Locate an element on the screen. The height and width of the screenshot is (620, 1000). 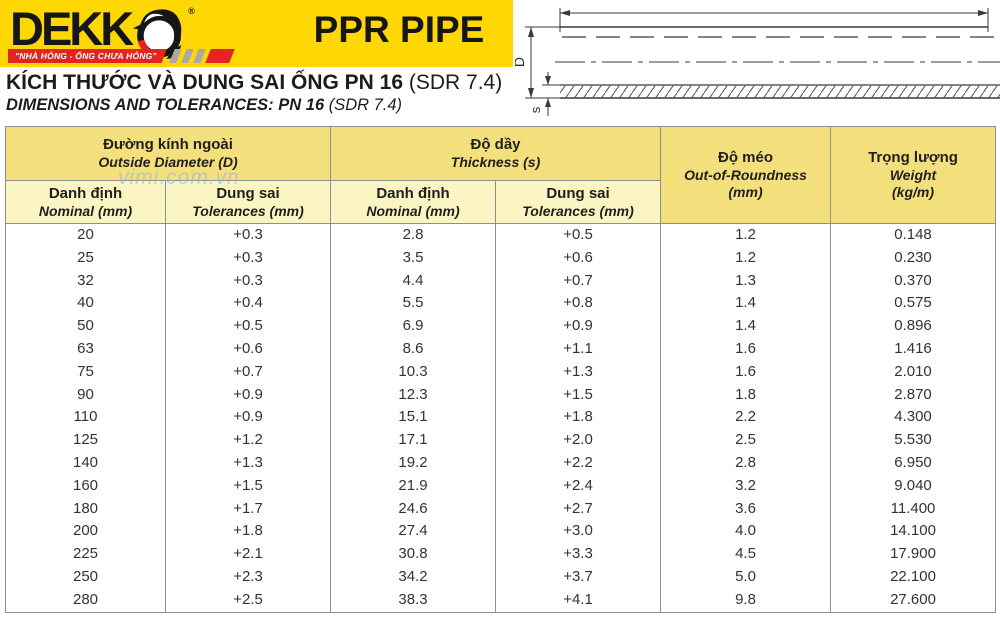
table-cell: 2.8 is located at coordinates (746, 463).